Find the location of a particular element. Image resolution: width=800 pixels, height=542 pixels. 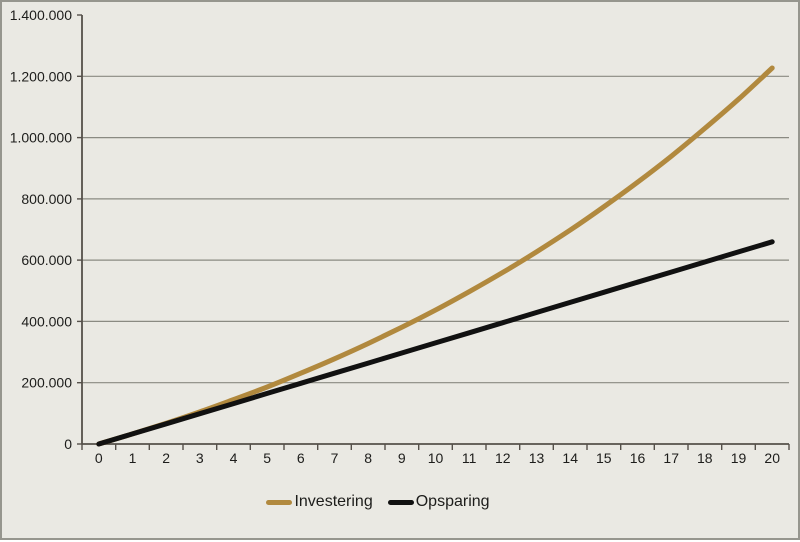

x-tick-label: 14 is located at coordinates (570, 458).